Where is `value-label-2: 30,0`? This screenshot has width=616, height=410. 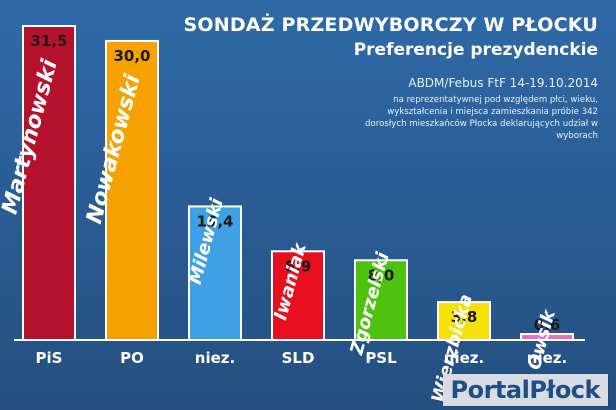
value-label-2: 30,0 is located at coordinates (131, 56).